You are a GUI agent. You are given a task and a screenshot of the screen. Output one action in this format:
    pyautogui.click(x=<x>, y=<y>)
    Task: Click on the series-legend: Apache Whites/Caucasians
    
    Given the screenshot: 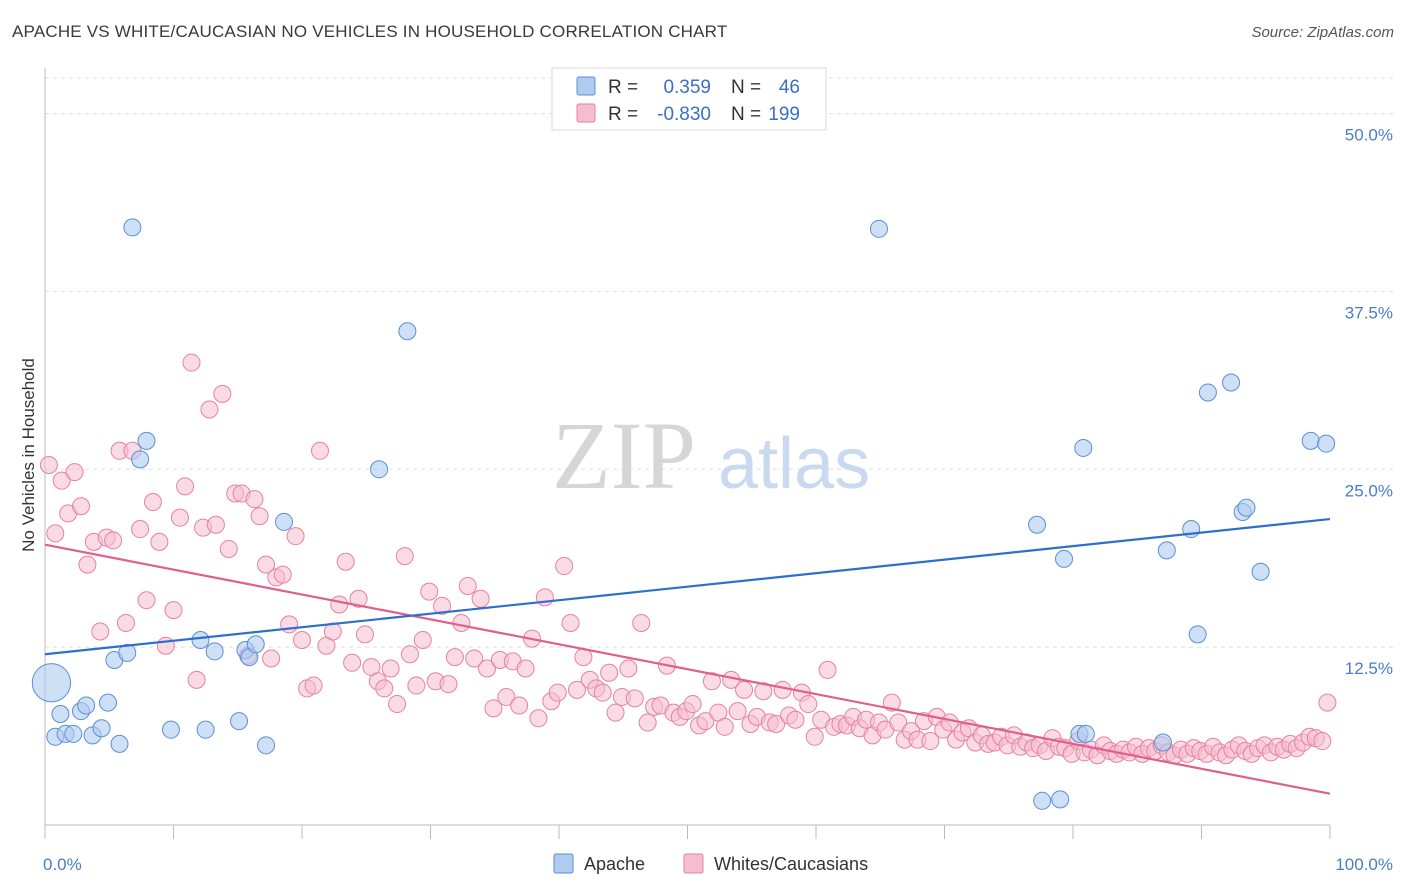 What is the action you would take?
    pyautogui.click(x=710, y=863)
    